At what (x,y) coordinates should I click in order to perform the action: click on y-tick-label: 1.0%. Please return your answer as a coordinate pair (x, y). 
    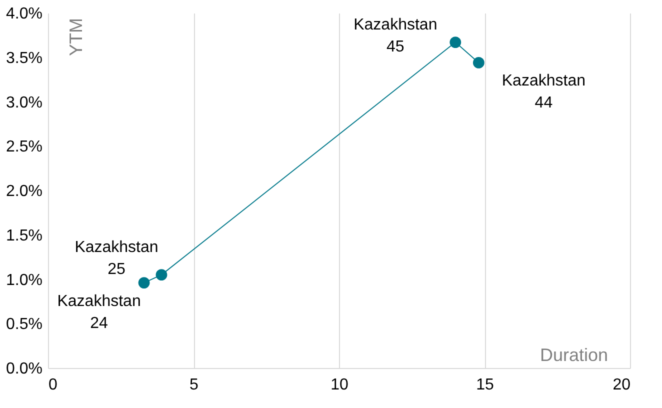
    Looking at the image, I should click on (24, 280).